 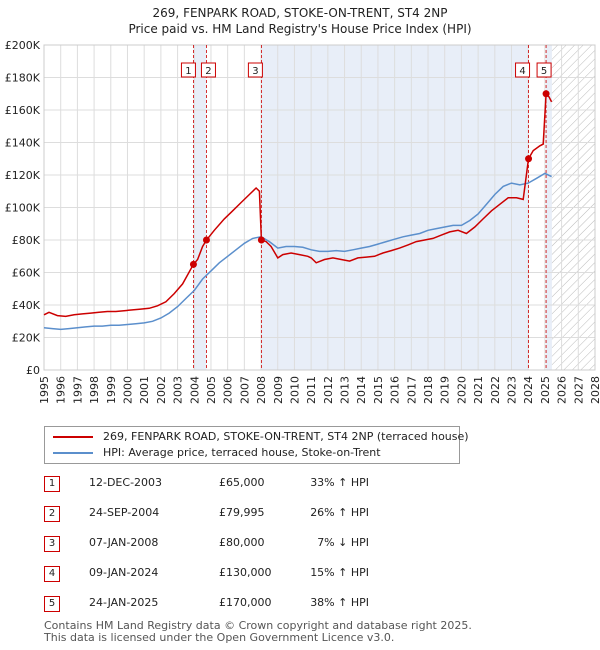 What do you see at coordinates (23, 78) in the screenshot?
I see `y-tick-label: £180K` at bounding box center [23, 78].